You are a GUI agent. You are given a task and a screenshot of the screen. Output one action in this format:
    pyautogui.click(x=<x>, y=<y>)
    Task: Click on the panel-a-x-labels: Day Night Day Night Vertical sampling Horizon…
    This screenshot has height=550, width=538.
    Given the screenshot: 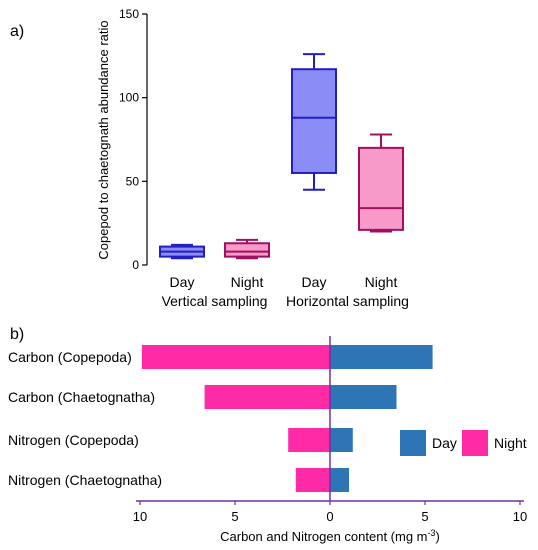 What is the action you would take?
    pyautogui.click(x=285, y=291)
    